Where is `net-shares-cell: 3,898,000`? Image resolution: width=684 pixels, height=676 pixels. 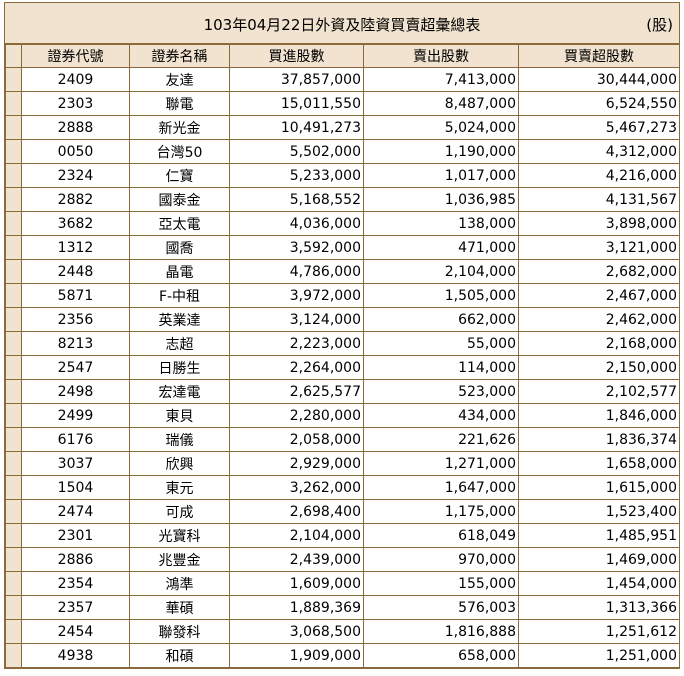
net-shares-cell: 3,898,000 is located at coordinates (599, 223).